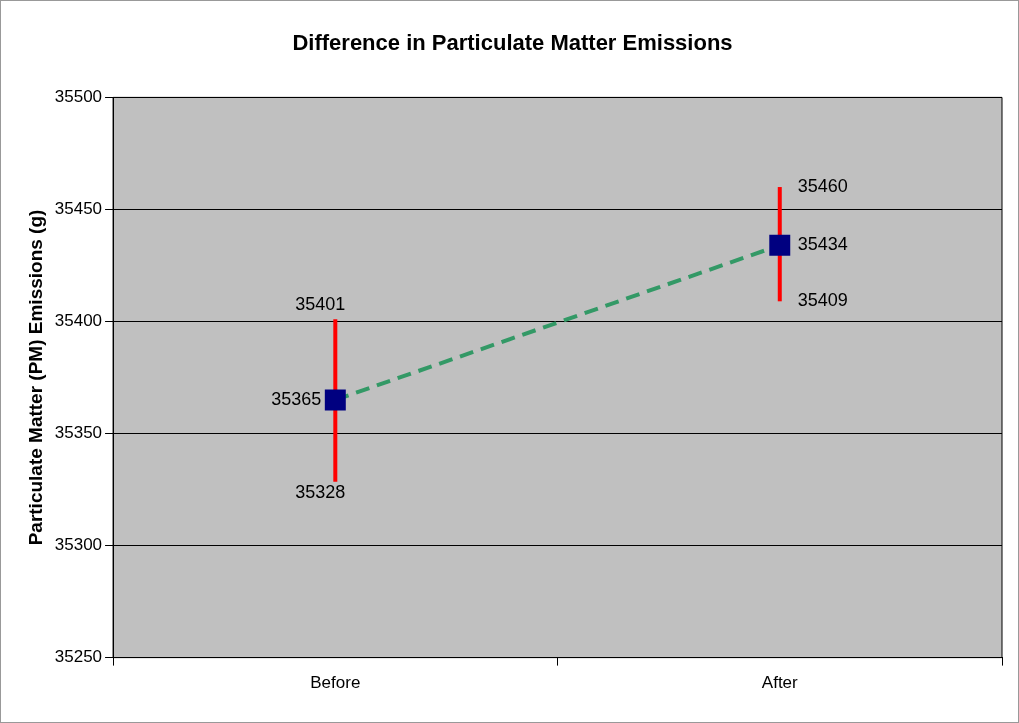  What do you see at coordinates (78, 209) in the screenshot?
I see `y-tick-label: 35450` at bounding box center [78, 209].